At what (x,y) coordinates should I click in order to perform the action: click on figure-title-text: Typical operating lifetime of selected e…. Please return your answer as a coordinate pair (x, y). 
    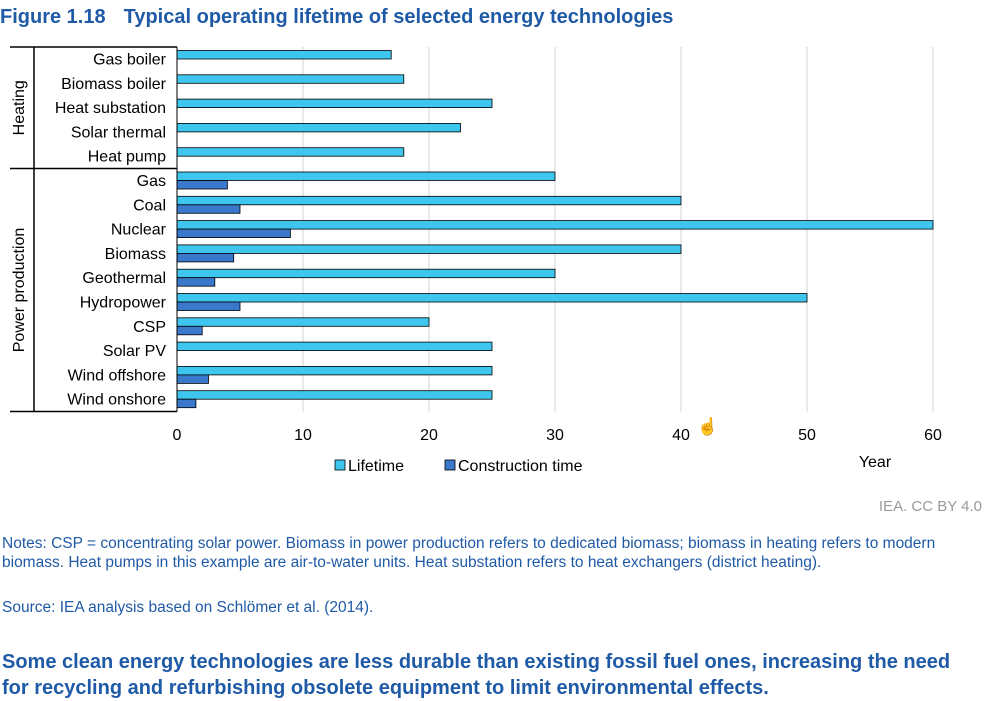
    Looking at the image, I should click on (398, 17).